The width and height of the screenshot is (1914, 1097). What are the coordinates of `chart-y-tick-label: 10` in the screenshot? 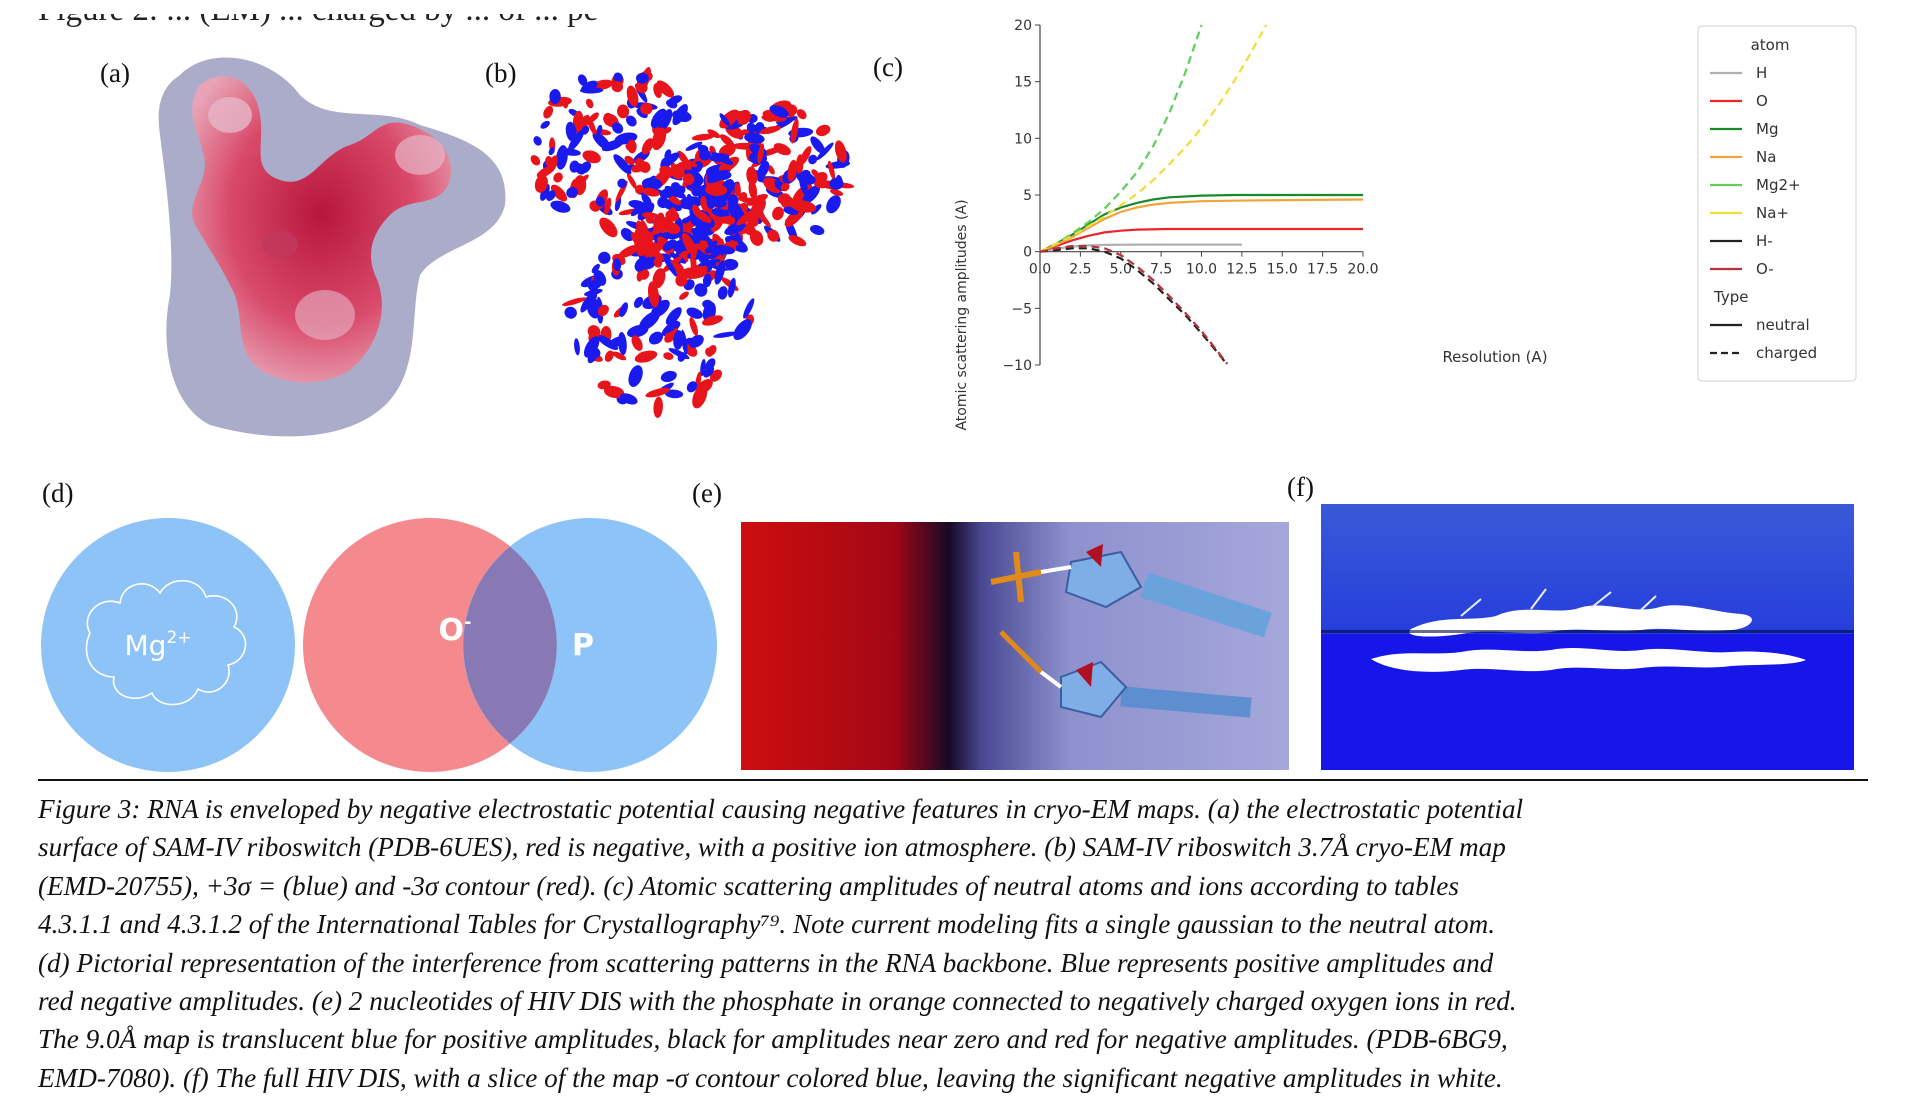 It's located at (1023, 139).